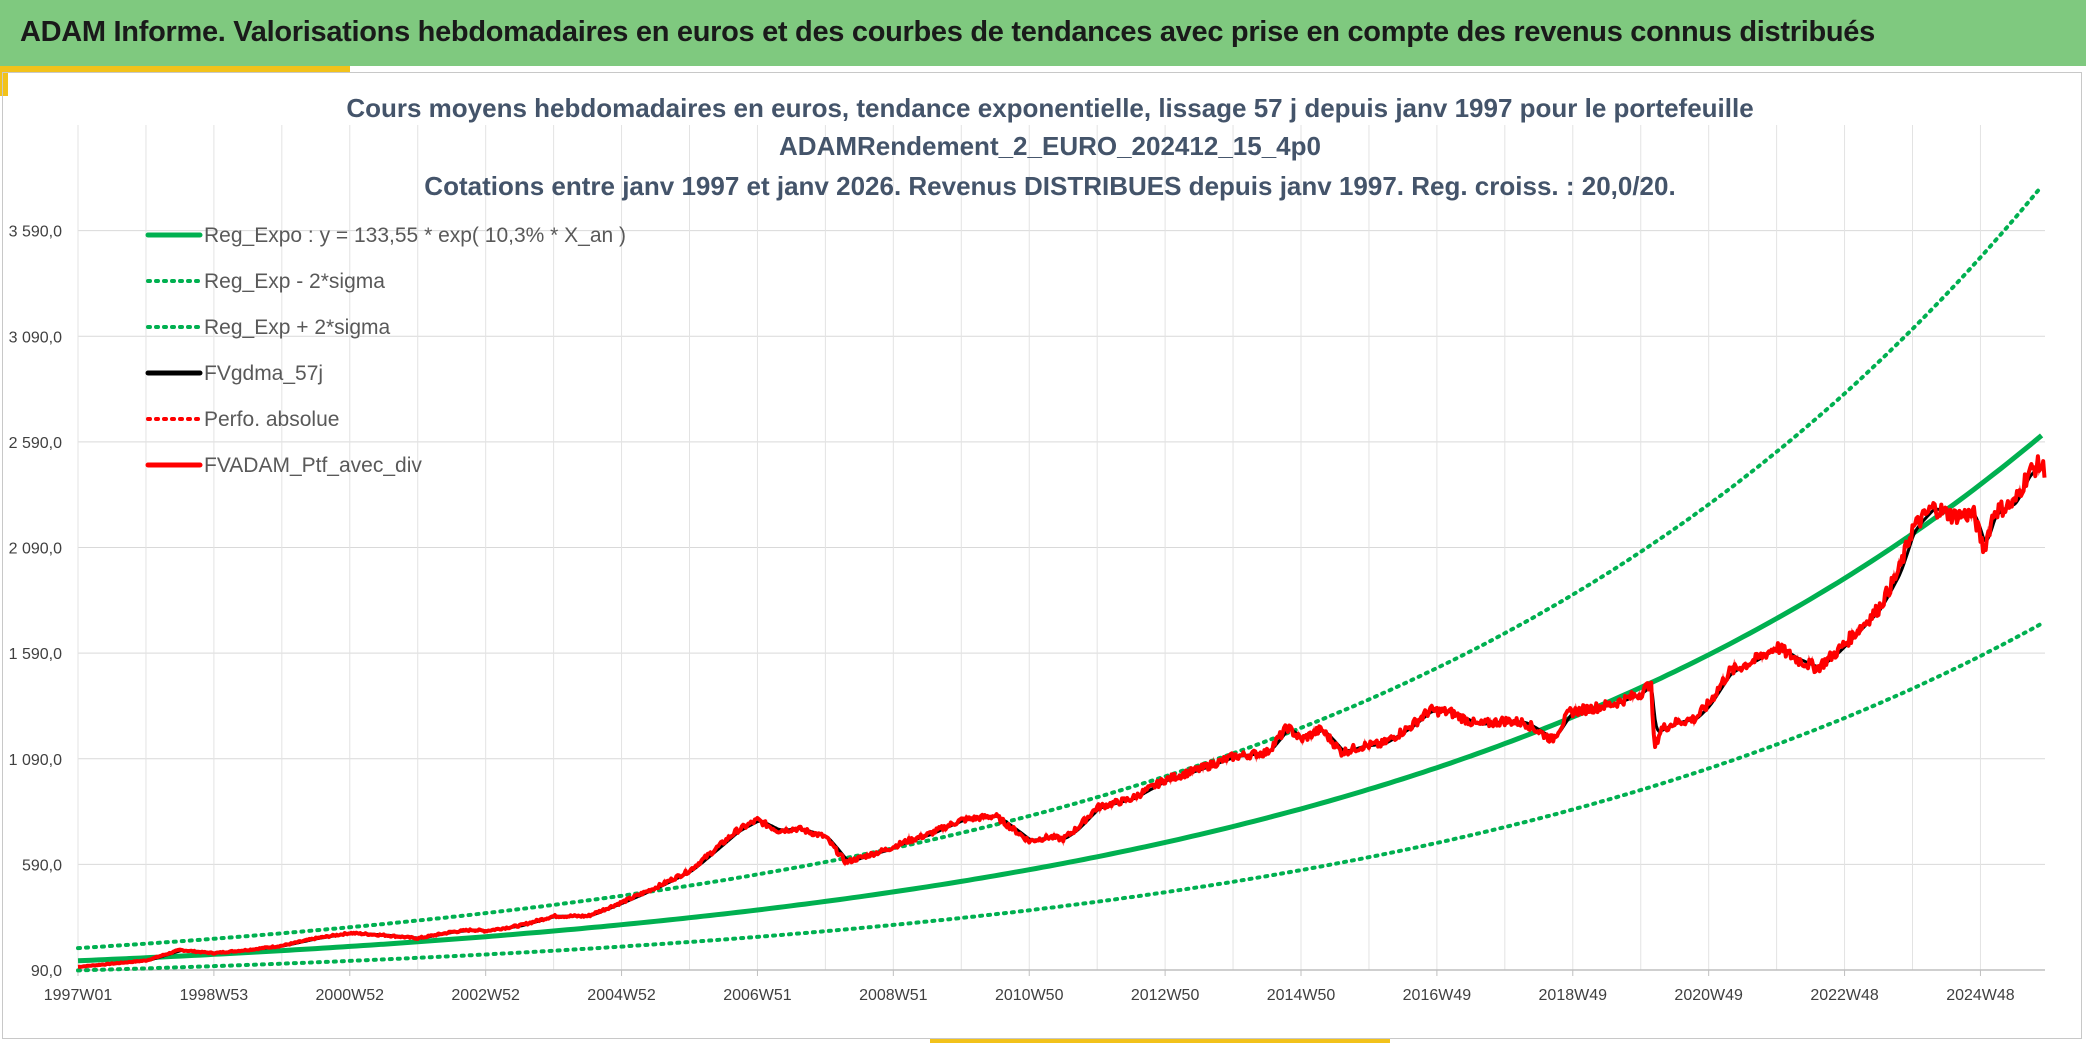  I want to click on x-tick-label: 2014W50, so click(1301, 995).